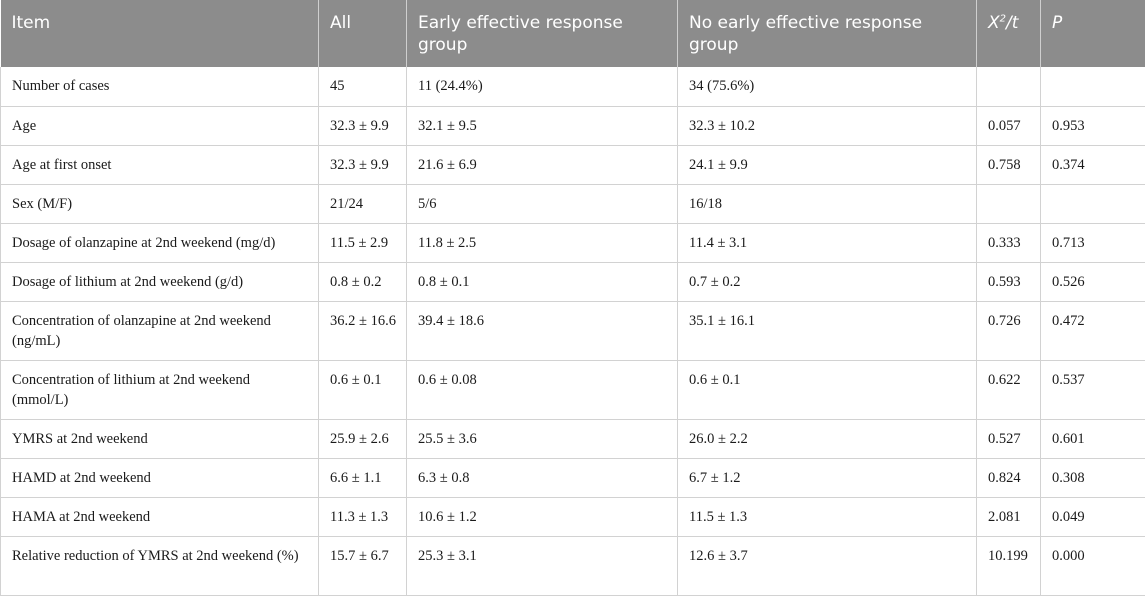 This screenshot has width=1145, height=596. I want to click on cell-no-early: 12.6 ± 3.7, so click(827, 565).